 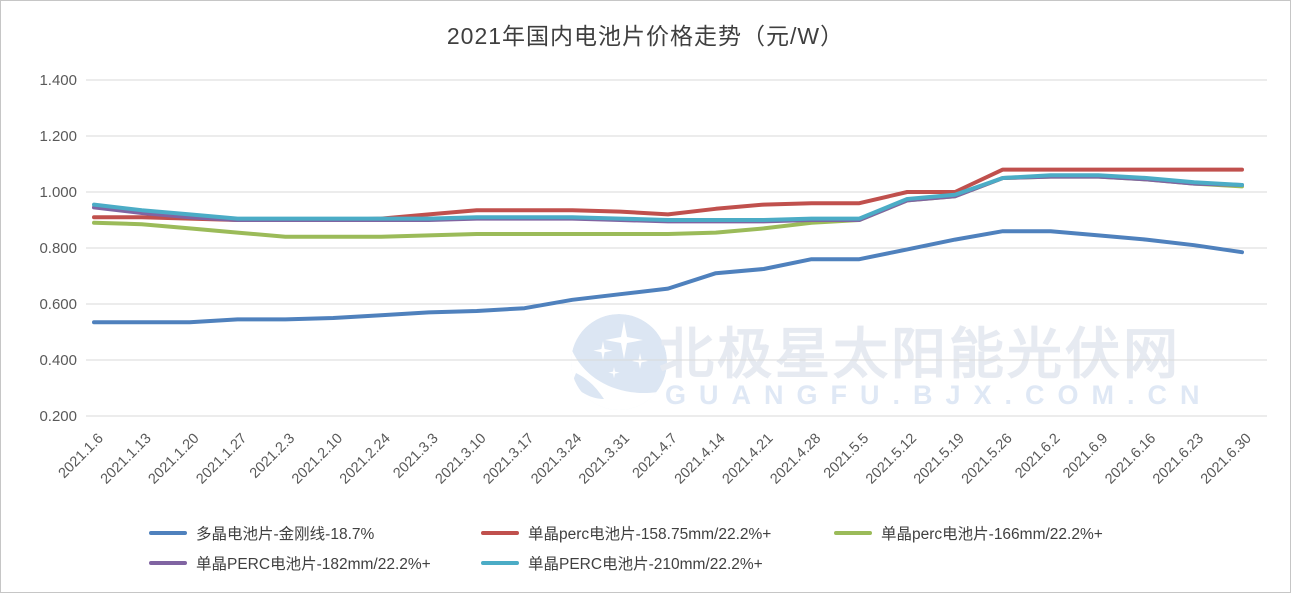 I want to click on legend-item-label: 多晶电池片-金刚线-18.7%, so click(x=285, y=534).